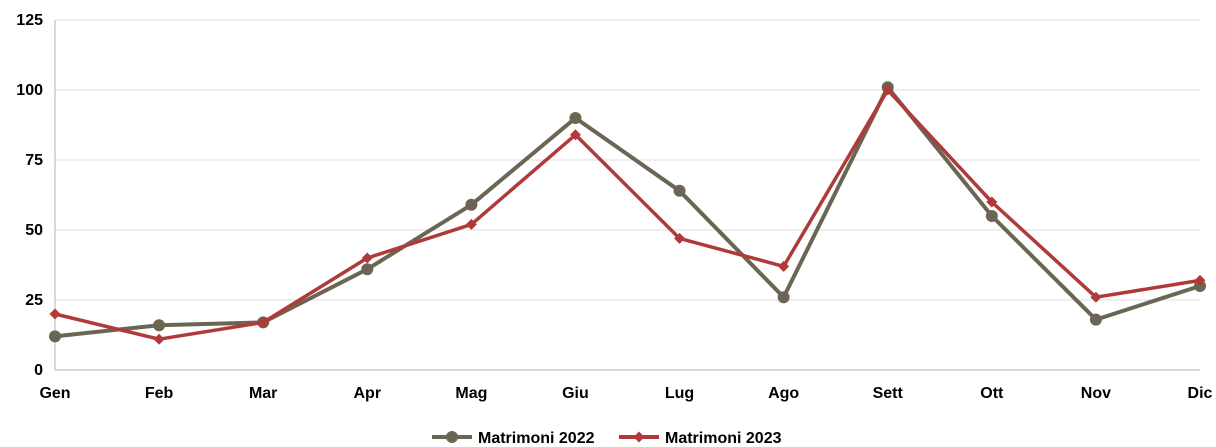 The image size is (1216, 447). What do you see at coordinates (38, 370) in the screenshot?
I see `y-tick-label: 0` at bounding box center [38, 370].